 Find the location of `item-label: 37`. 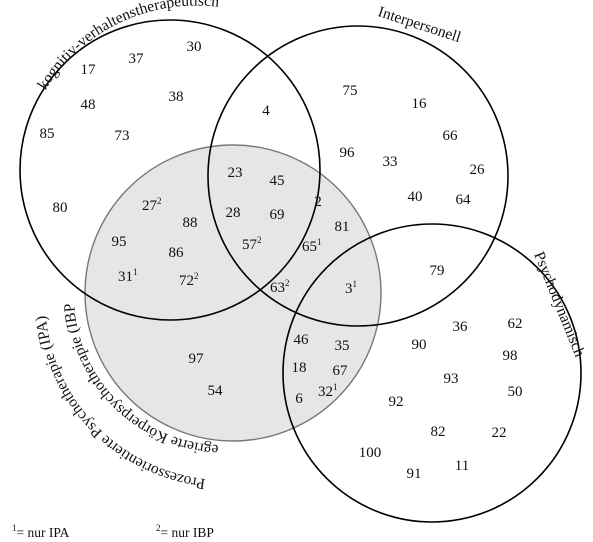

item-label: 37 is located at coordinates (137, 59).